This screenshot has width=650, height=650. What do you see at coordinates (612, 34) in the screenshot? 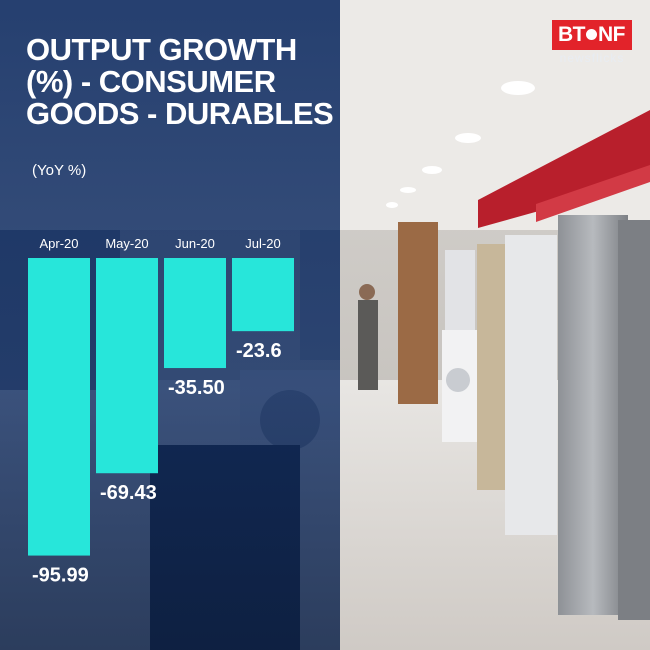
I see `logo-brand-right: NF` at bounding box center [612, 34].